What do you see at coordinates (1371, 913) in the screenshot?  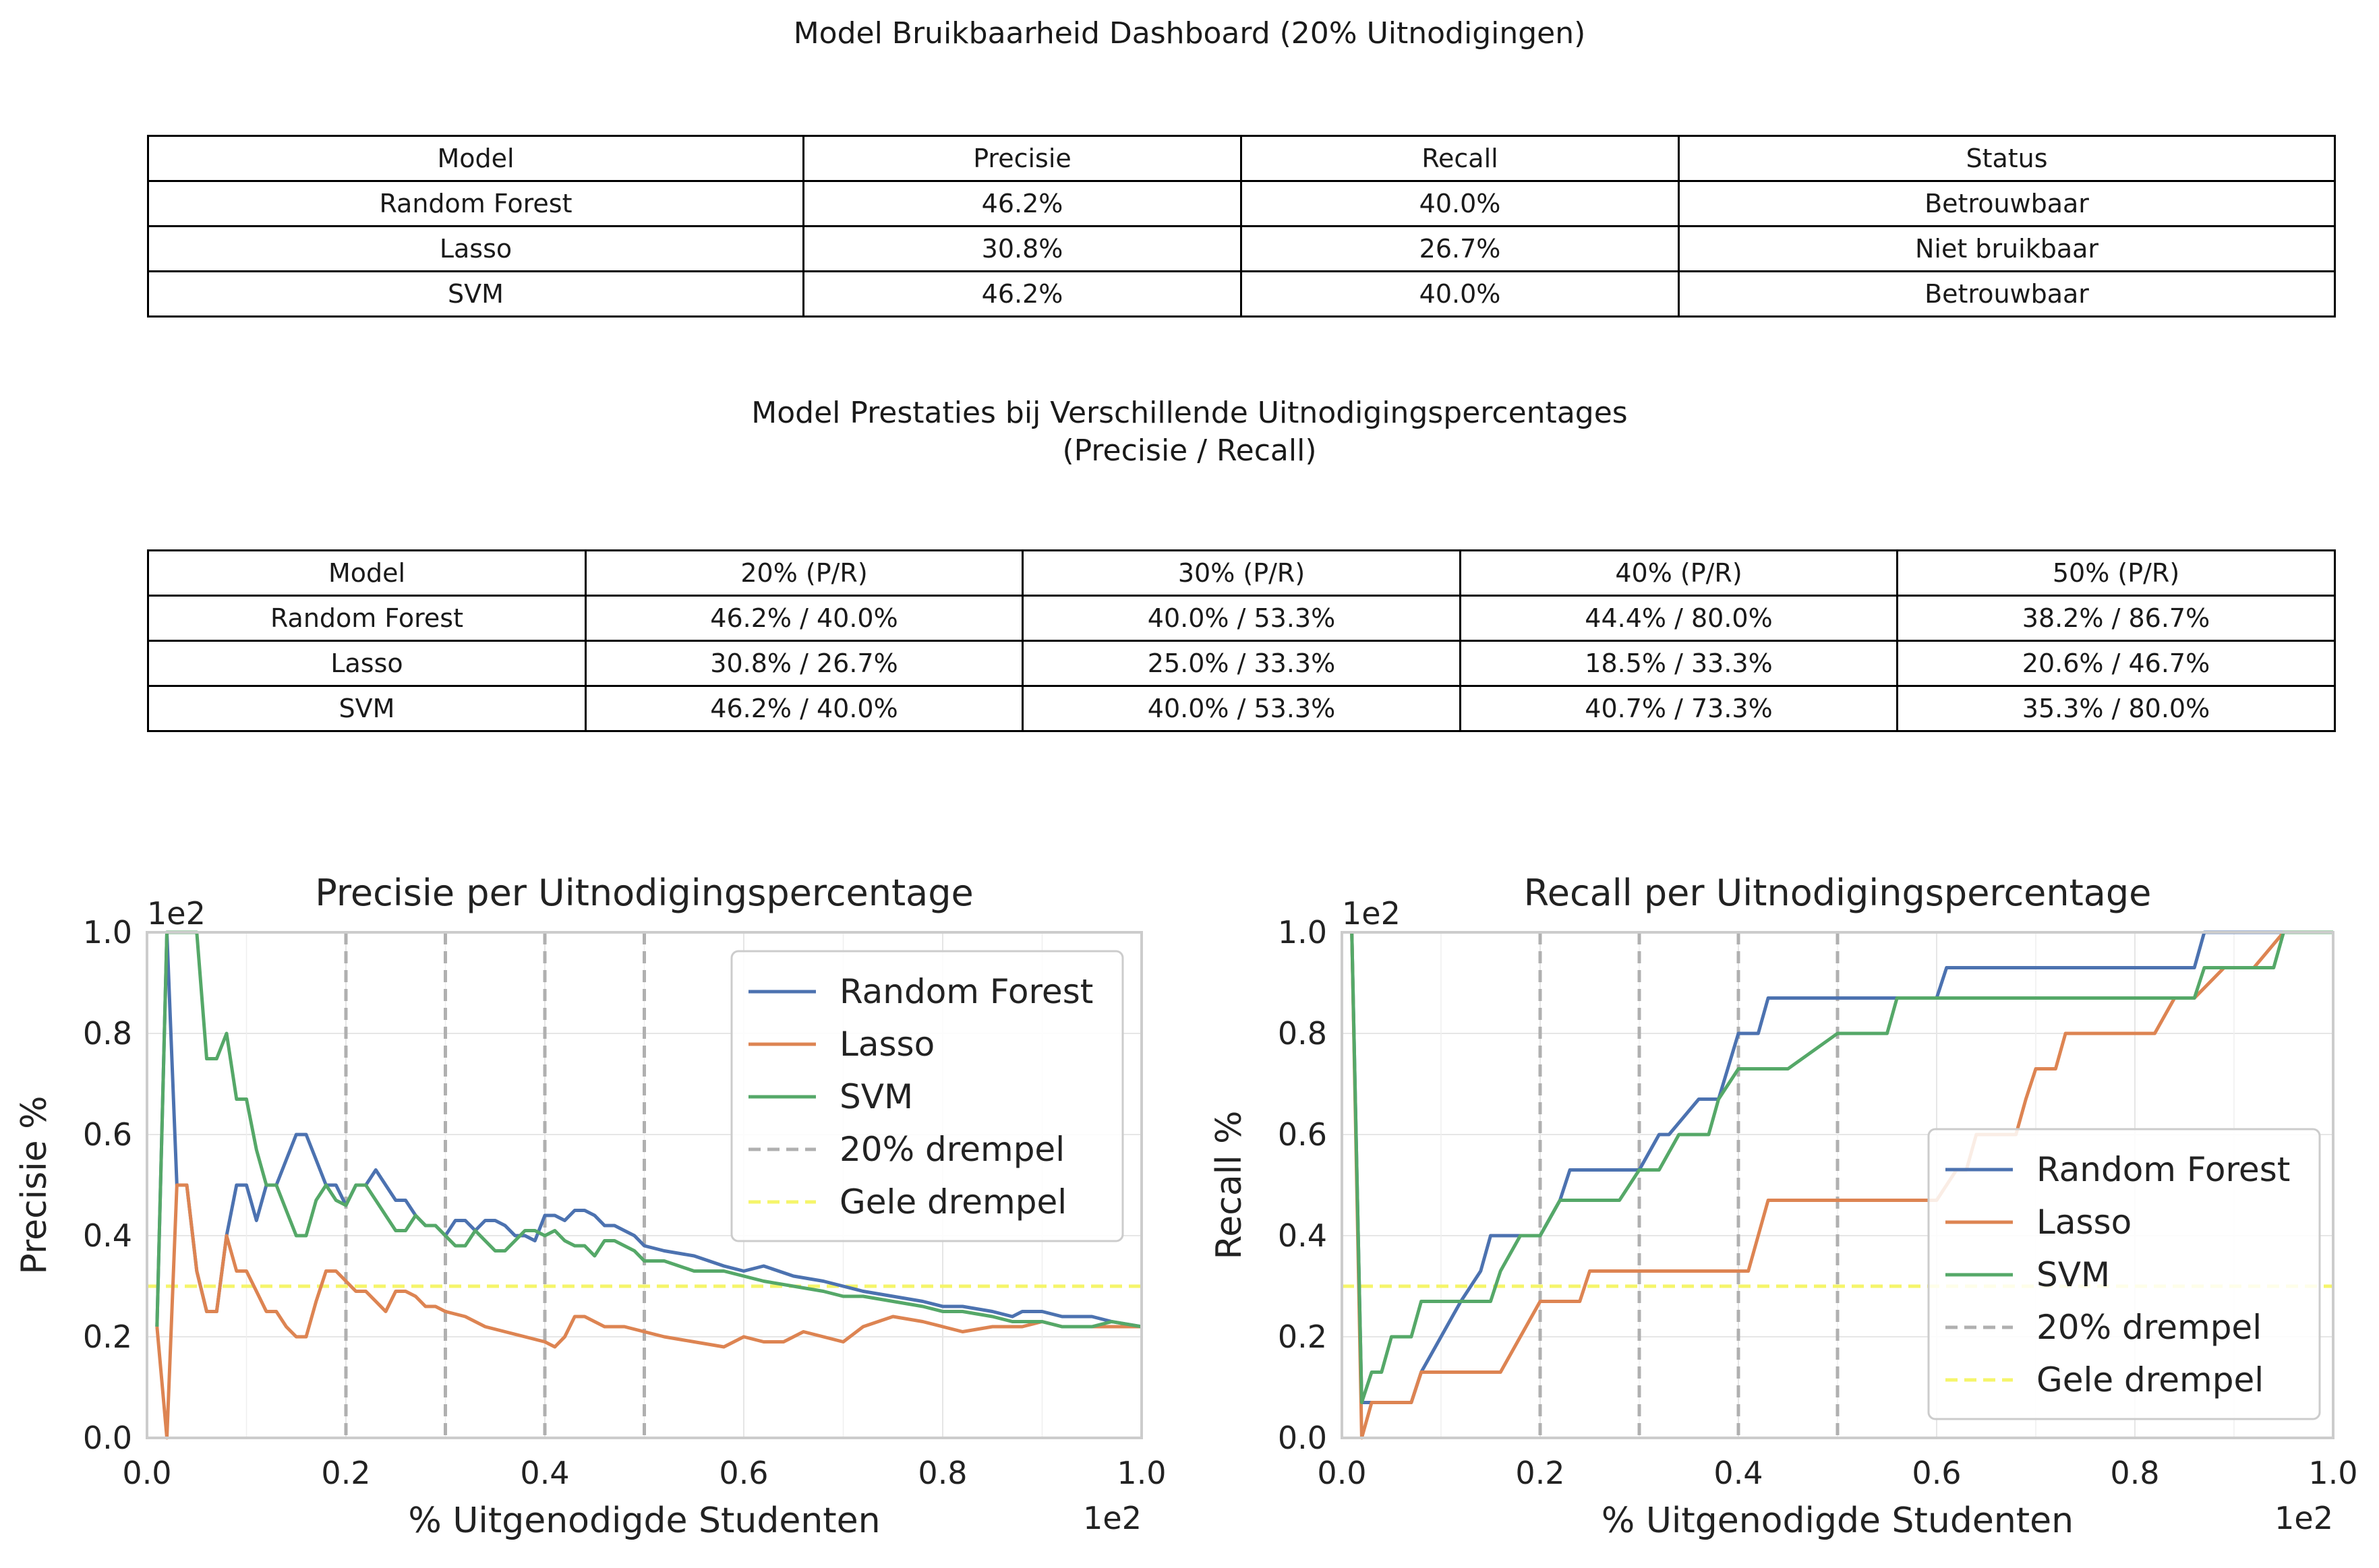 I see `chart2-y-offset-text: 1e2` at bounding box center [1371, 913].